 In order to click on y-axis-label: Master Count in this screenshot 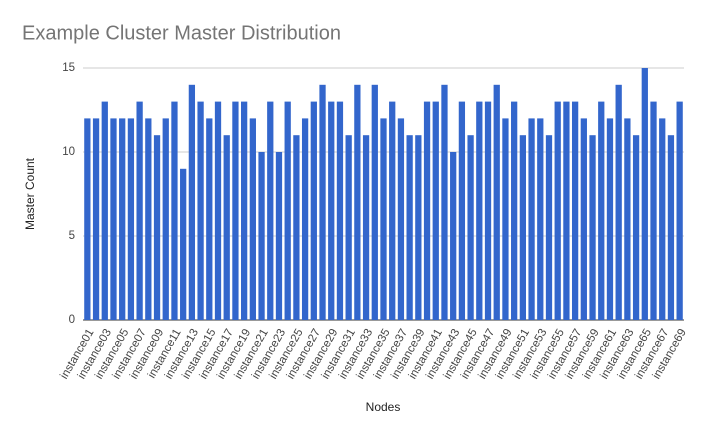, I will do `click(30, 193)`.